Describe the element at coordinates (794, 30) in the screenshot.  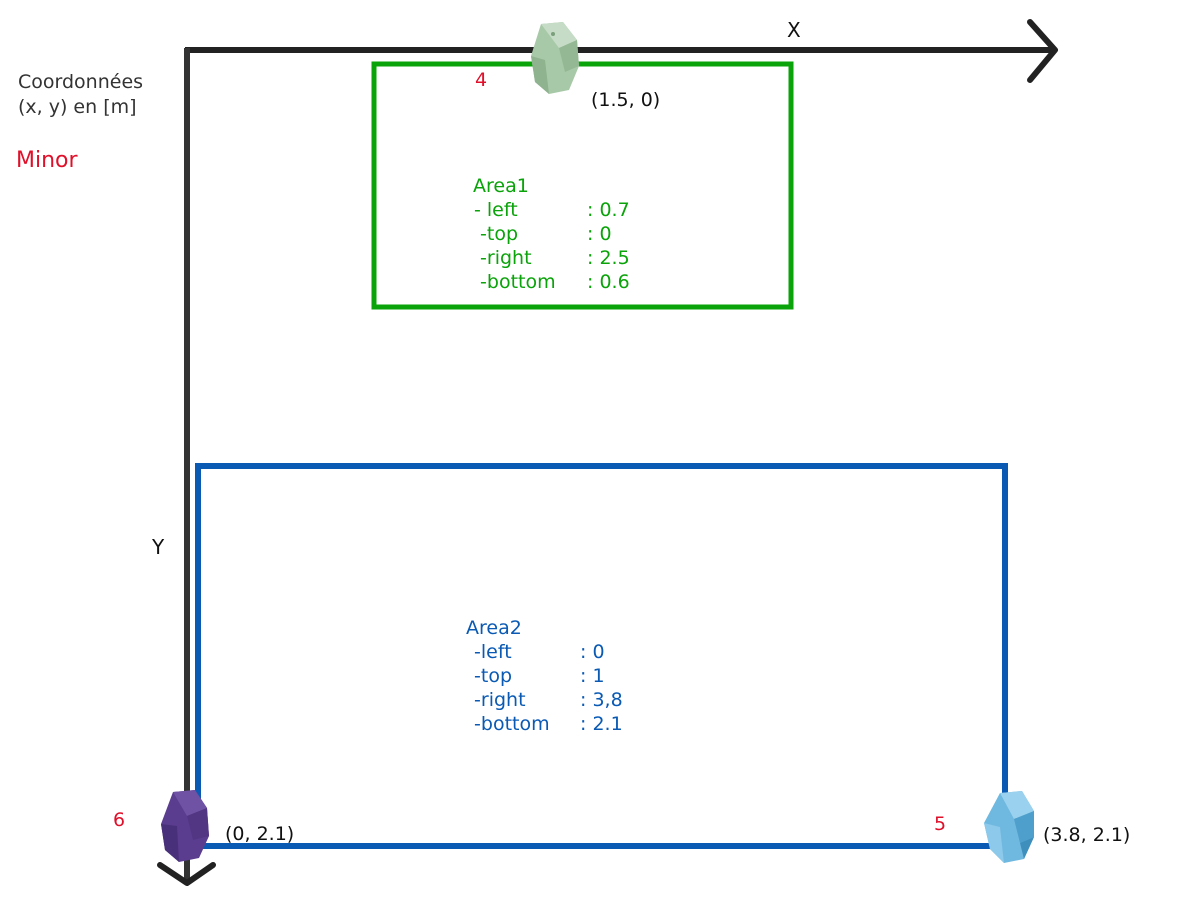
I see `x-axis-label: X` at that location.